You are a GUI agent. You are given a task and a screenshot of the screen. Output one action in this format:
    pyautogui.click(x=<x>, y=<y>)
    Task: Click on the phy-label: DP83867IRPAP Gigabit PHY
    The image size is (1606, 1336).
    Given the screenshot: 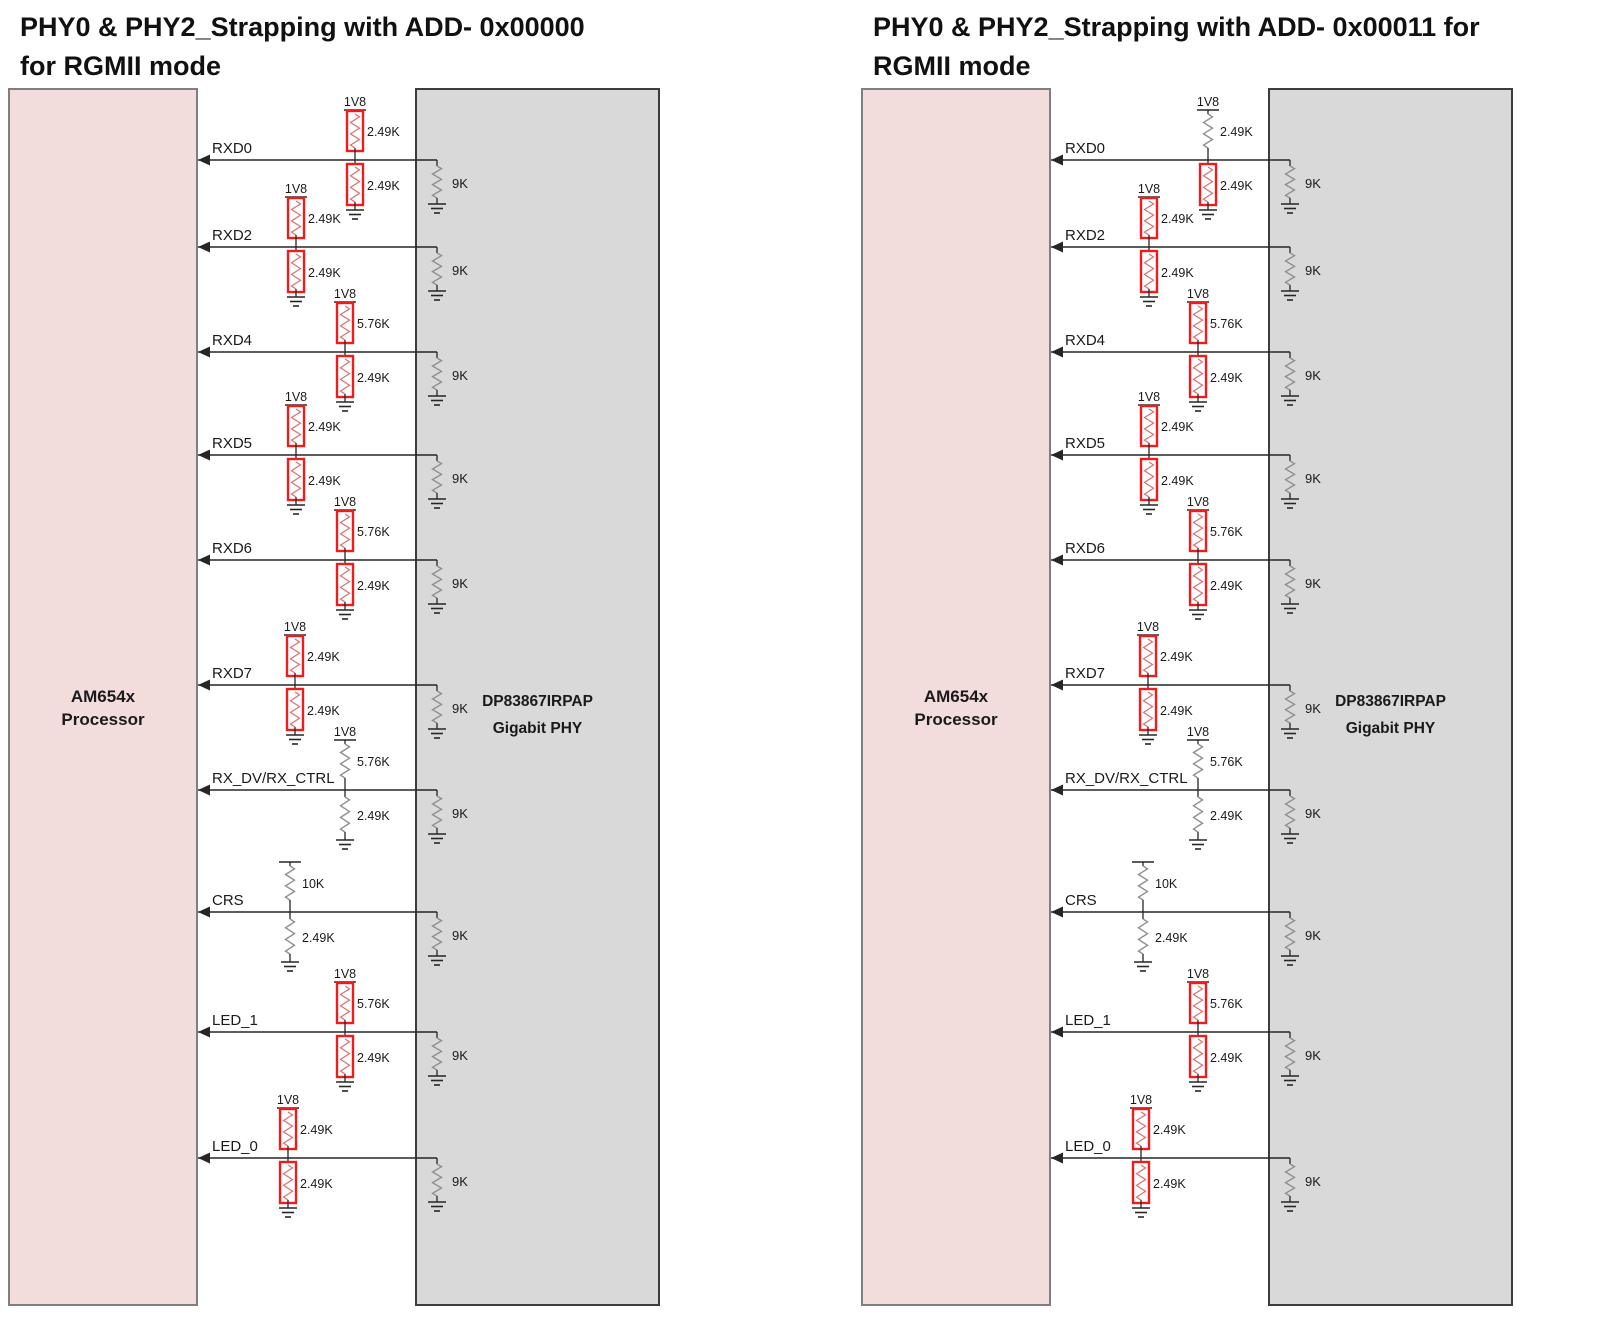 What is the action you would take?
    pyautogui.click(x=1390, y=715)
    